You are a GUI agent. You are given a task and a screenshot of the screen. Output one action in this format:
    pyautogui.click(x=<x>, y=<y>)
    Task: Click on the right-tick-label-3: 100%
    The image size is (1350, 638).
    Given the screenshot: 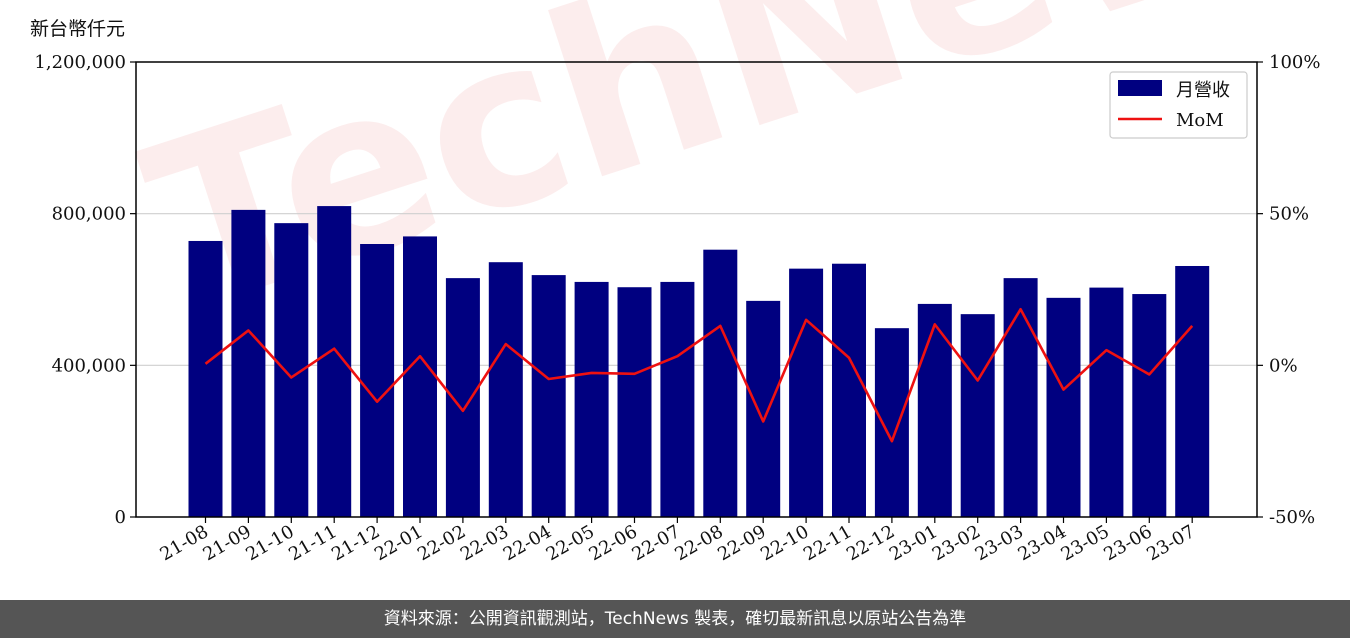 What is the action you would take?
    pyautogui.click(x=1294, y=62)
    